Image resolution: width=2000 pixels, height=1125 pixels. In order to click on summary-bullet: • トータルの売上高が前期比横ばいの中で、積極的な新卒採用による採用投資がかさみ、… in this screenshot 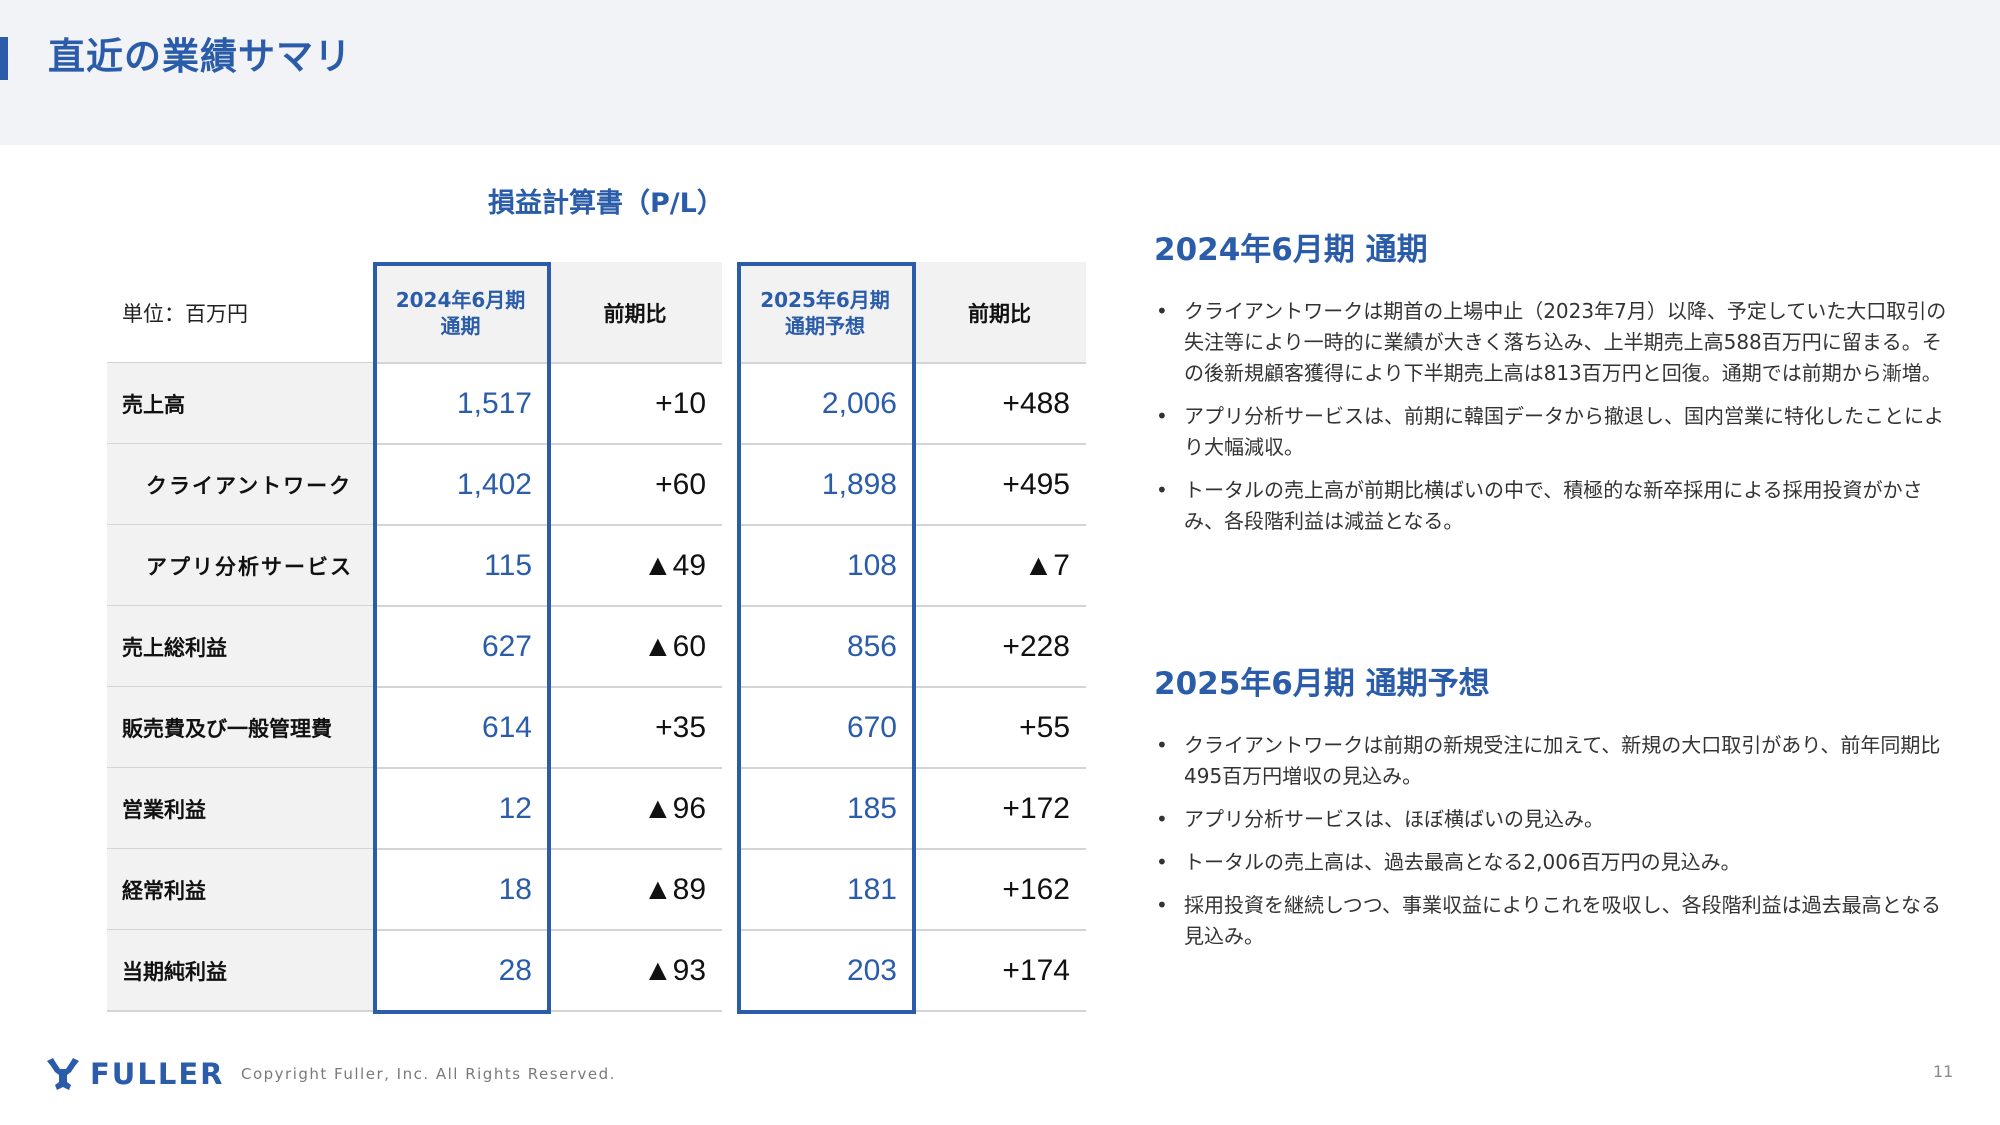, I will do `click(1554, 506)`.